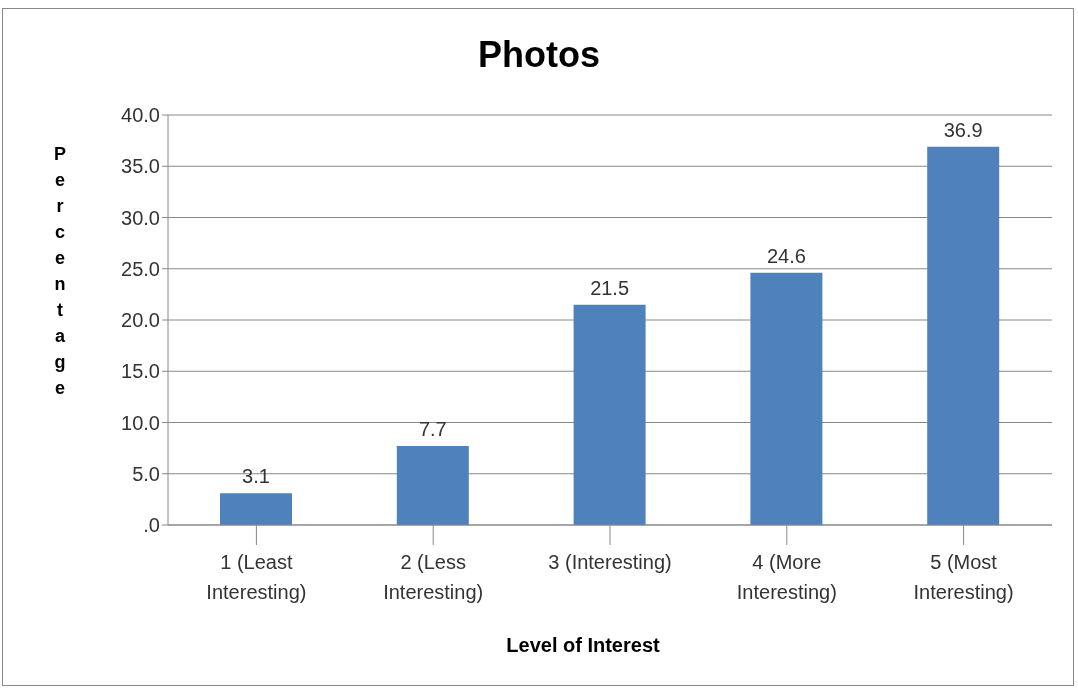  I want to click on y-tick-label: 5.0, so click(146, 473).